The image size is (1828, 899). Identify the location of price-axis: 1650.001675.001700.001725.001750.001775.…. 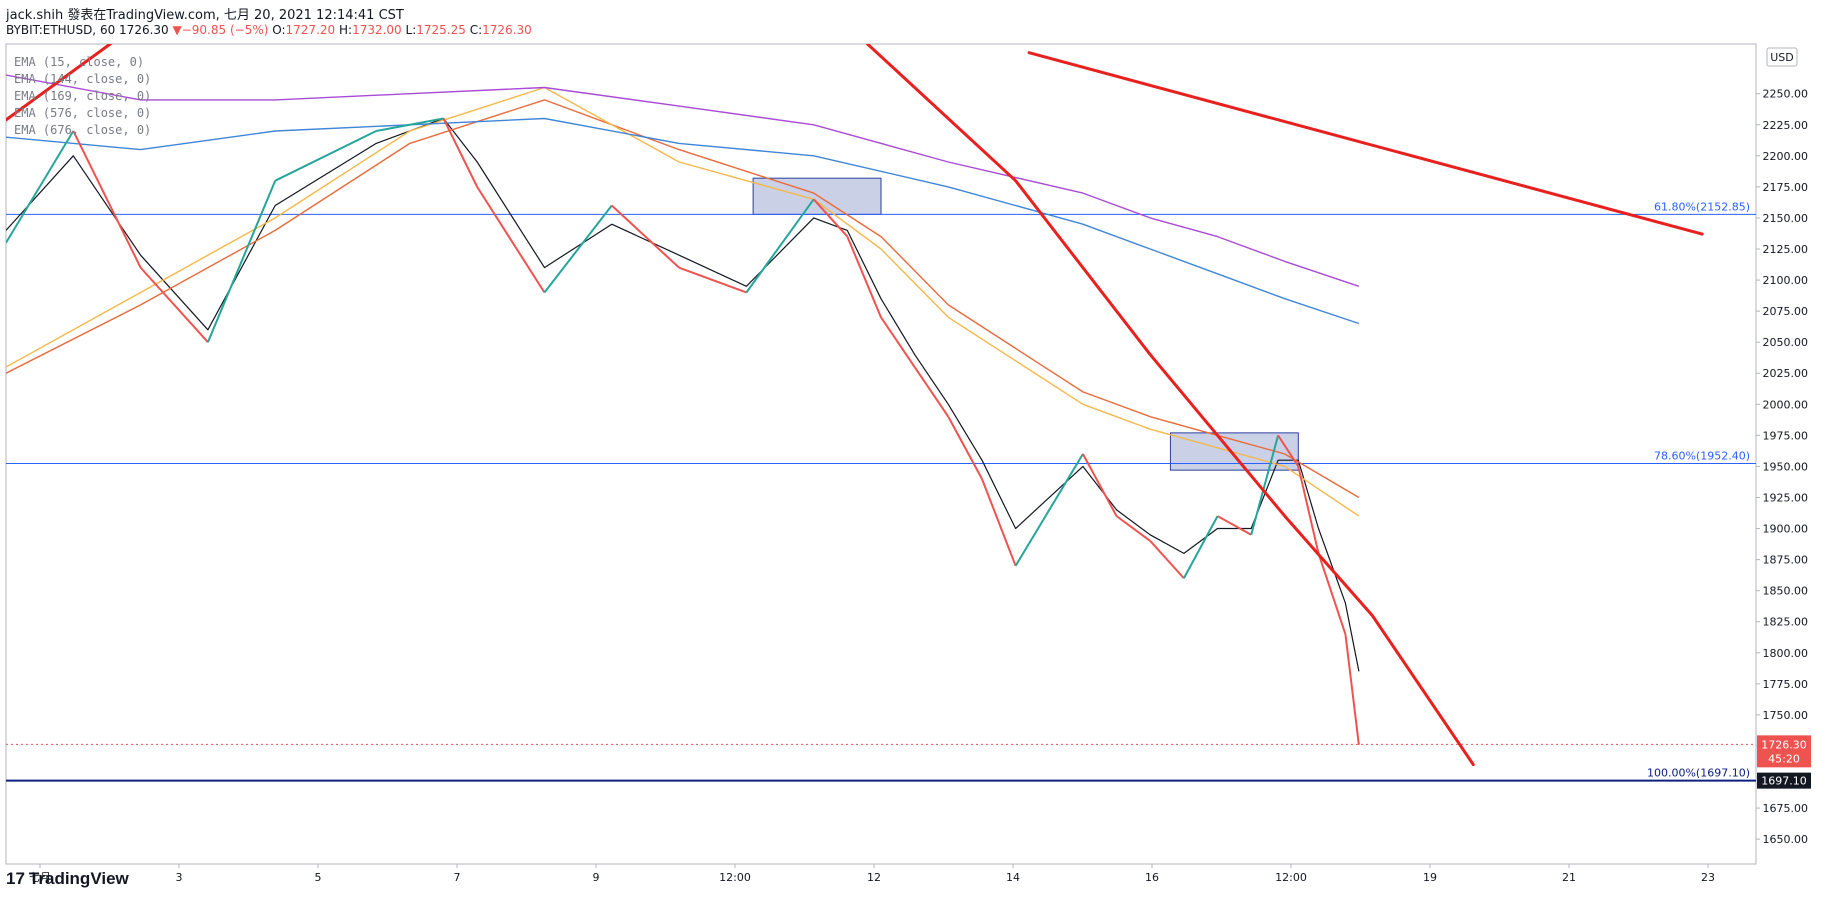
(1782, 467).